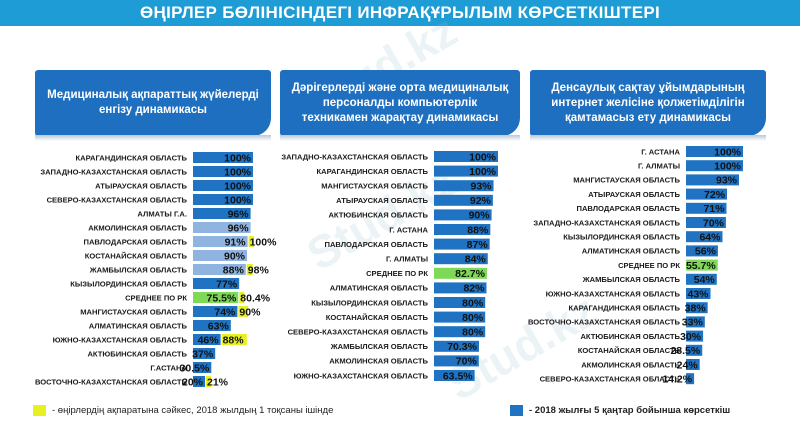 The height and width of the screenshot is (423, 800). Describe the element at coordinates (628, 208) in the screenshot. I see `chart-3-category-label: ПАВЛОДАРСКАЯ ОБЛАСТЬ` at that location.